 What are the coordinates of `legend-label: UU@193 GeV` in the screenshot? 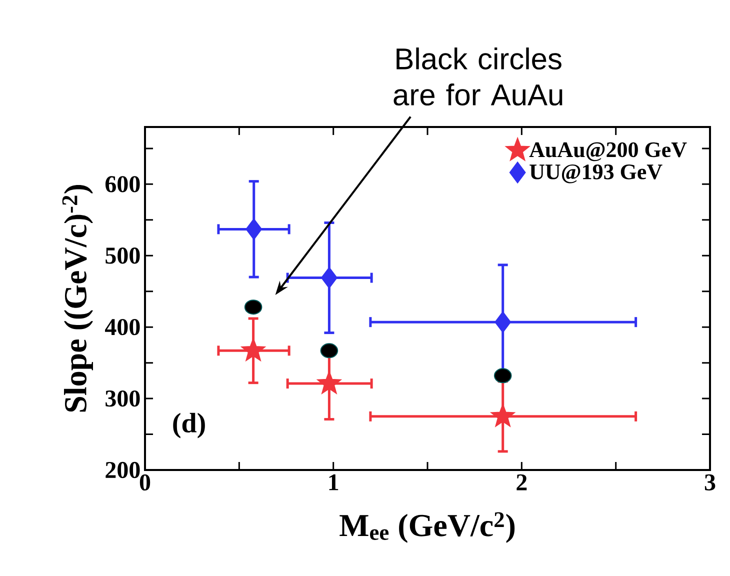 It's located at (596, 174).